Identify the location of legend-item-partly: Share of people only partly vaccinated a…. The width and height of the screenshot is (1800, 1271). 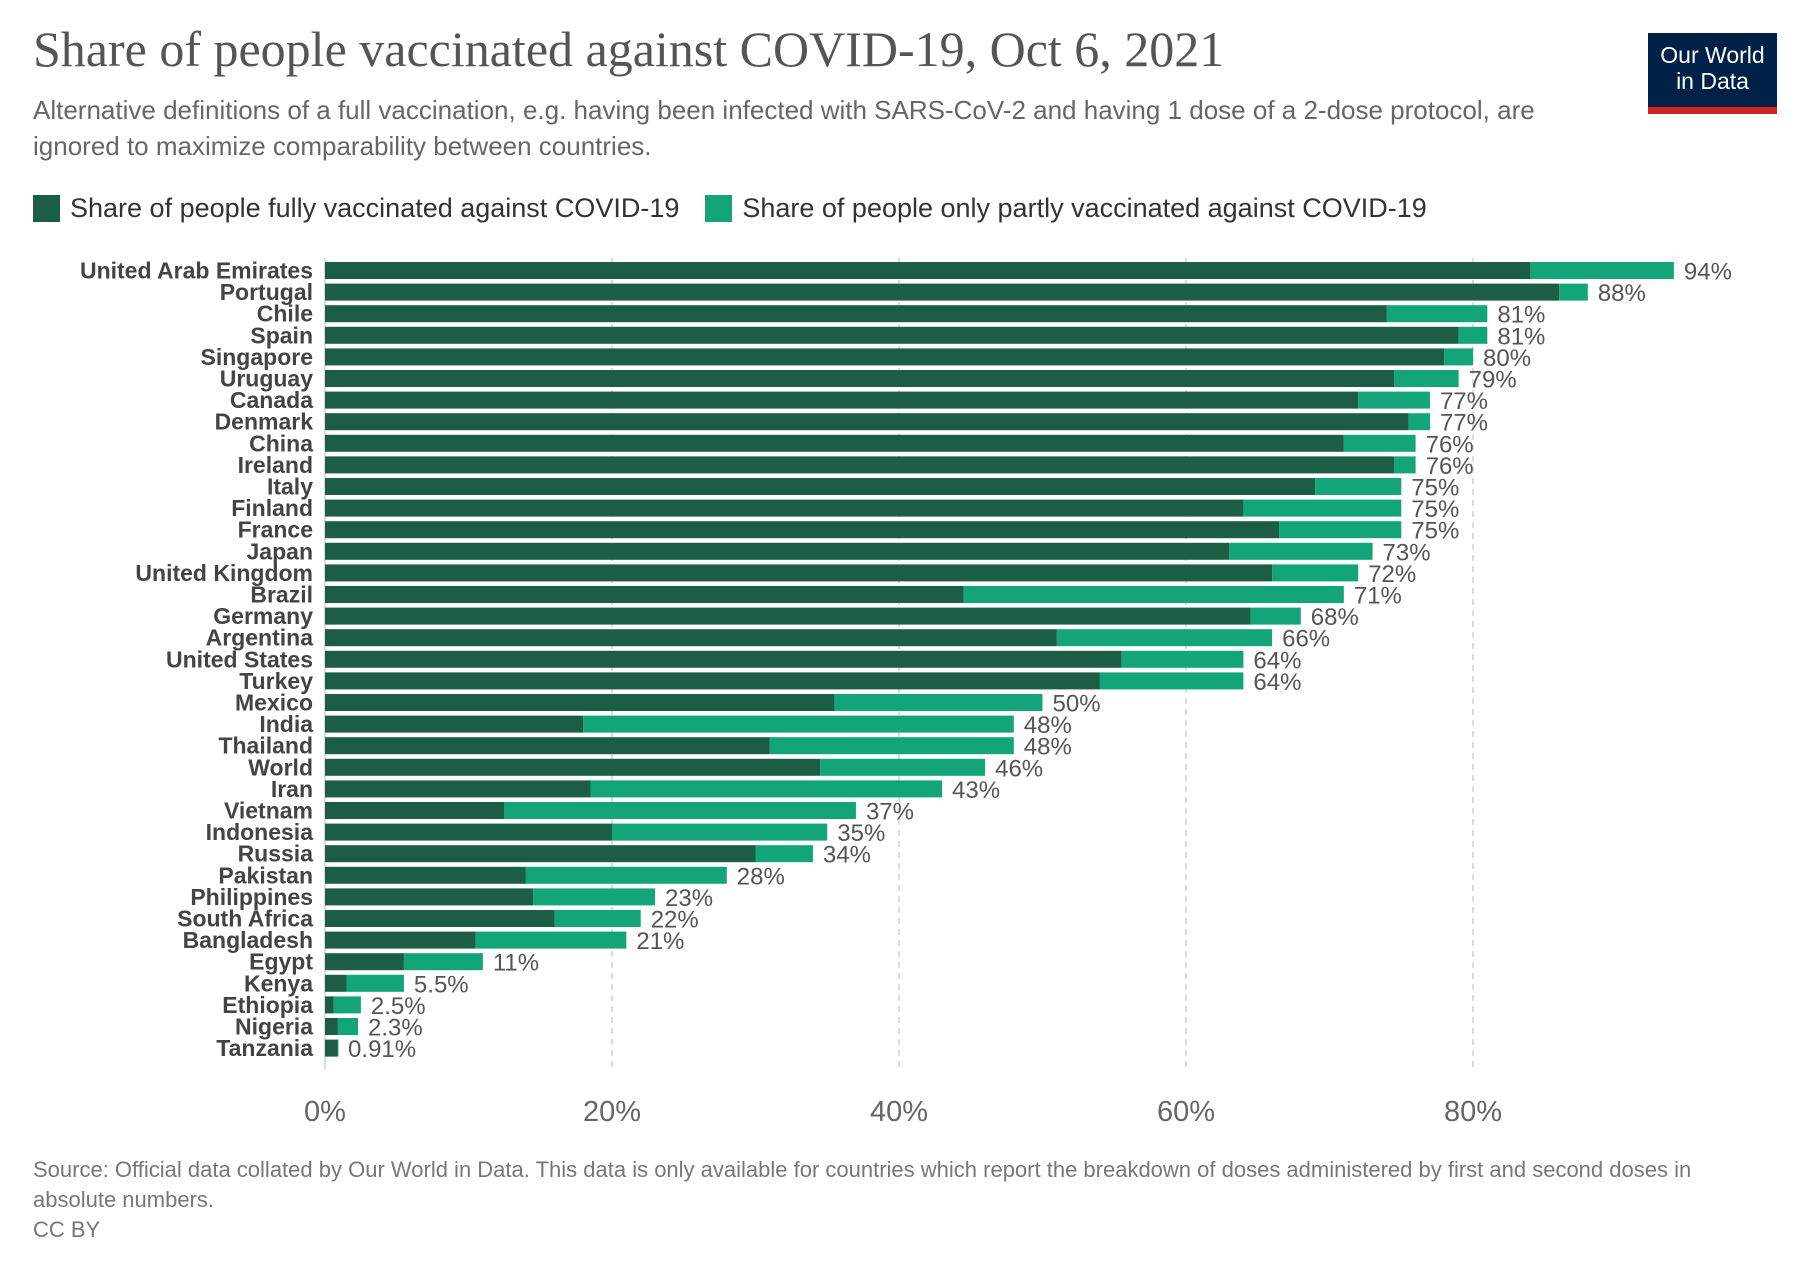
(1066, 208).